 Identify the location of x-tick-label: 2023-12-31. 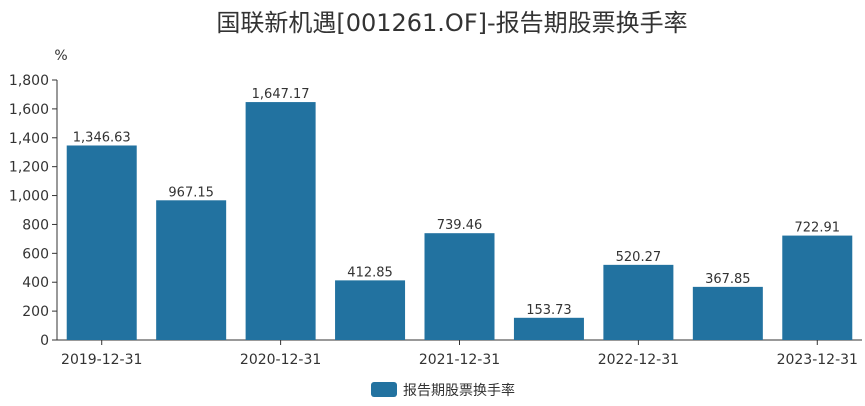
(817, 360).